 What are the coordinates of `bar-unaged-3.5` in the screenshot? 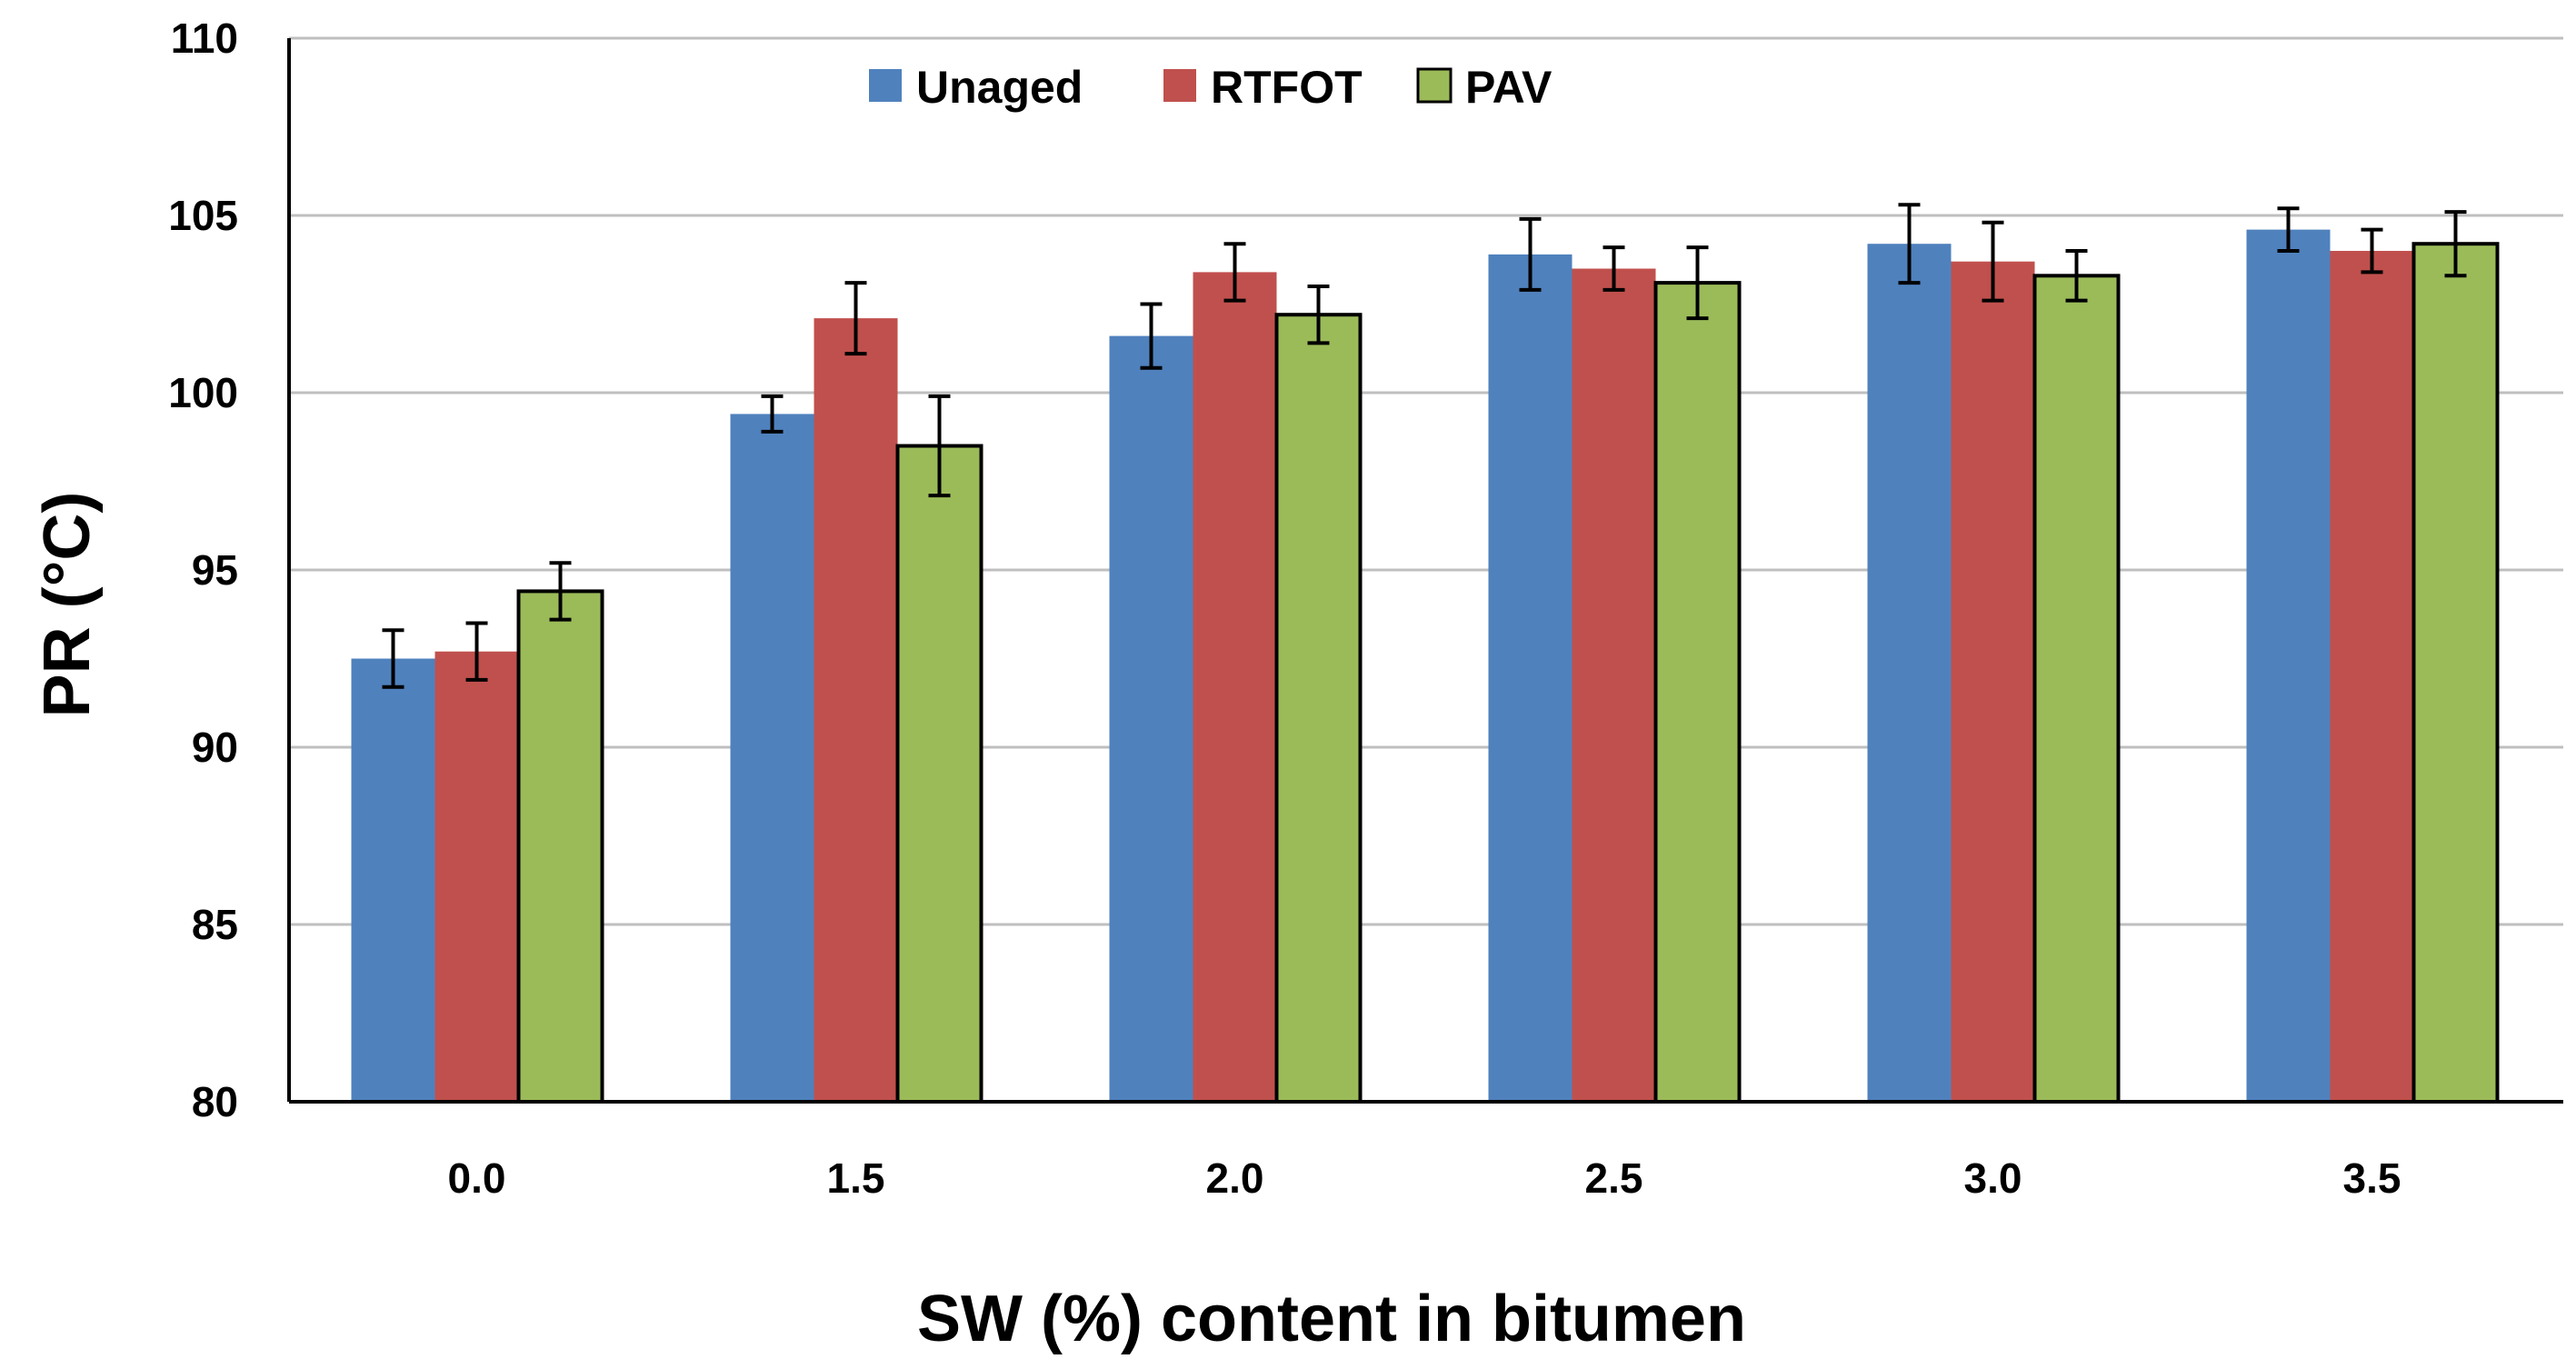 It's located at (2288, 666).